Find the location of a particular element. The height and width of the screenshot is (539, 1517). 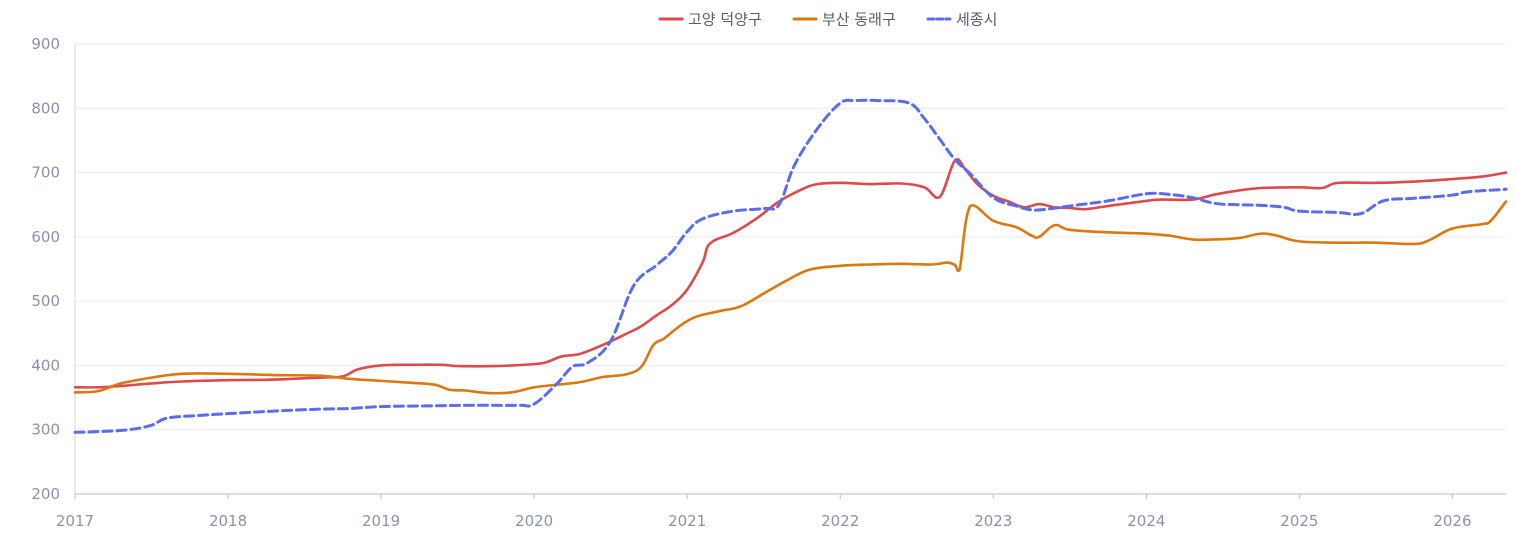

y-tick-label: 200 is located at coordinates (45, 494).